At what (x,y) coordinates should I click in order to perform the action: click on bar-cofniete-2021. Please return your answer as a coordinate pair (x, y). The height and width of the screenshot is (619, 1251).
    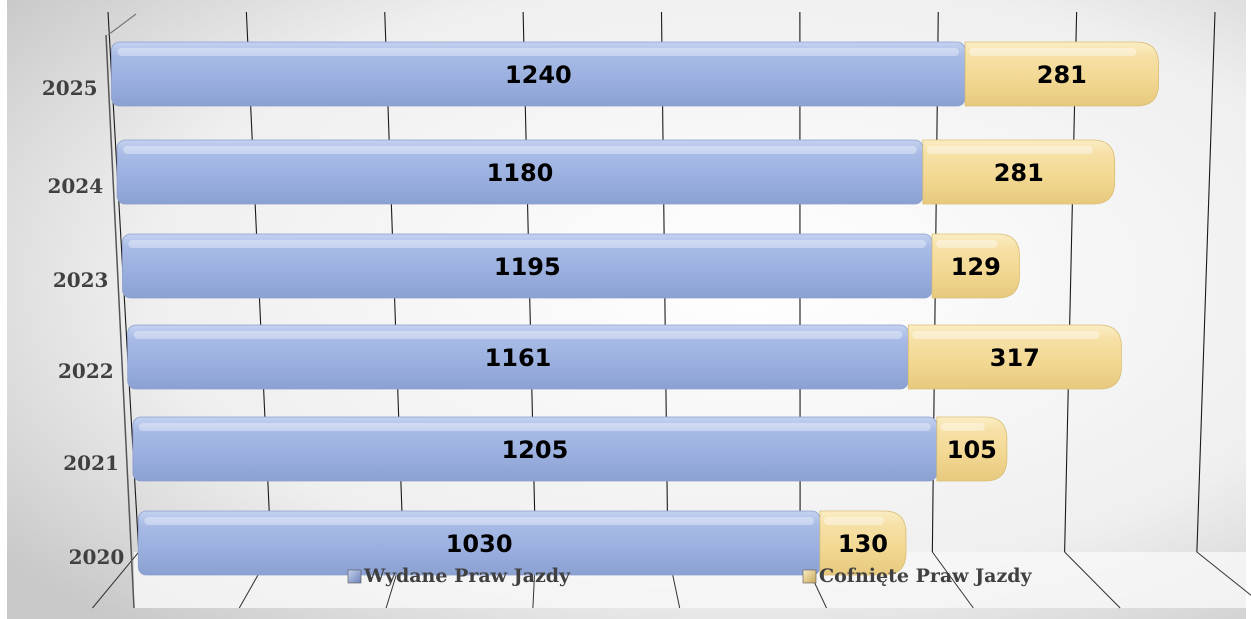
    Looking at the image, I should click on (972, 449).